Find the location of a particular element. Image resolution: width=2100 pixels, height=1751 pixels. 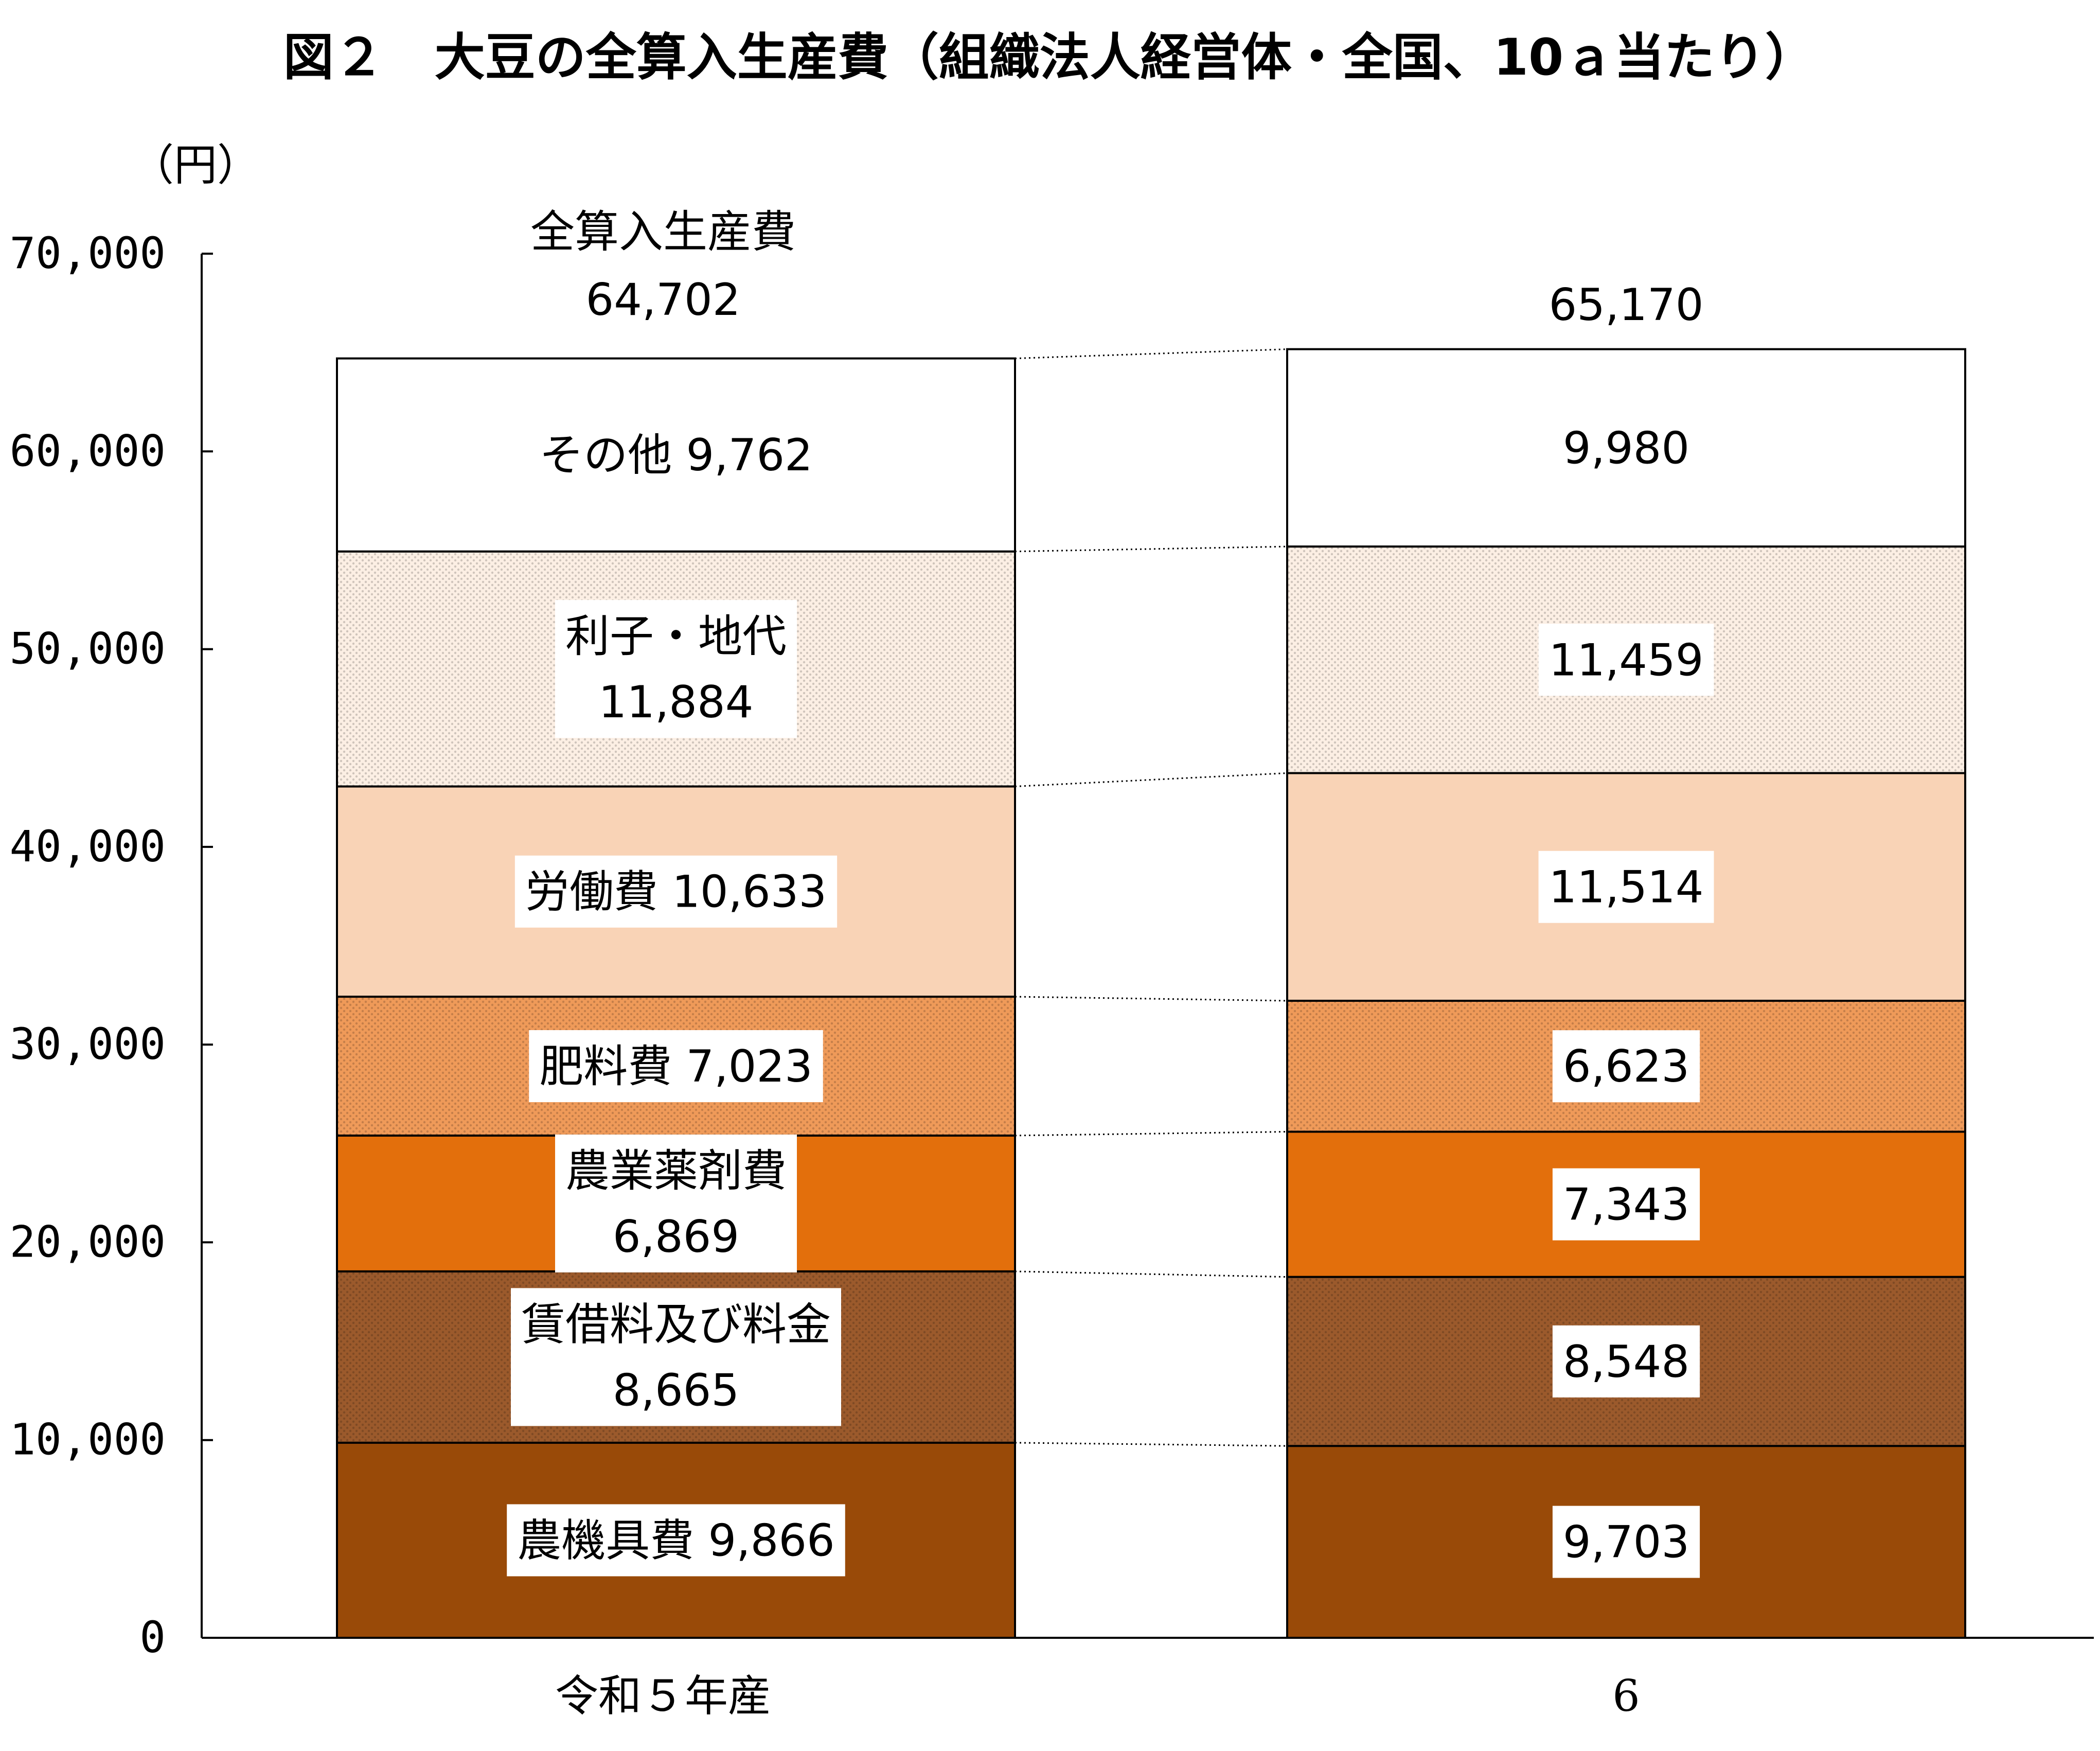

segment-label-text: その他 9,762 is located at coordinates (676, 455).